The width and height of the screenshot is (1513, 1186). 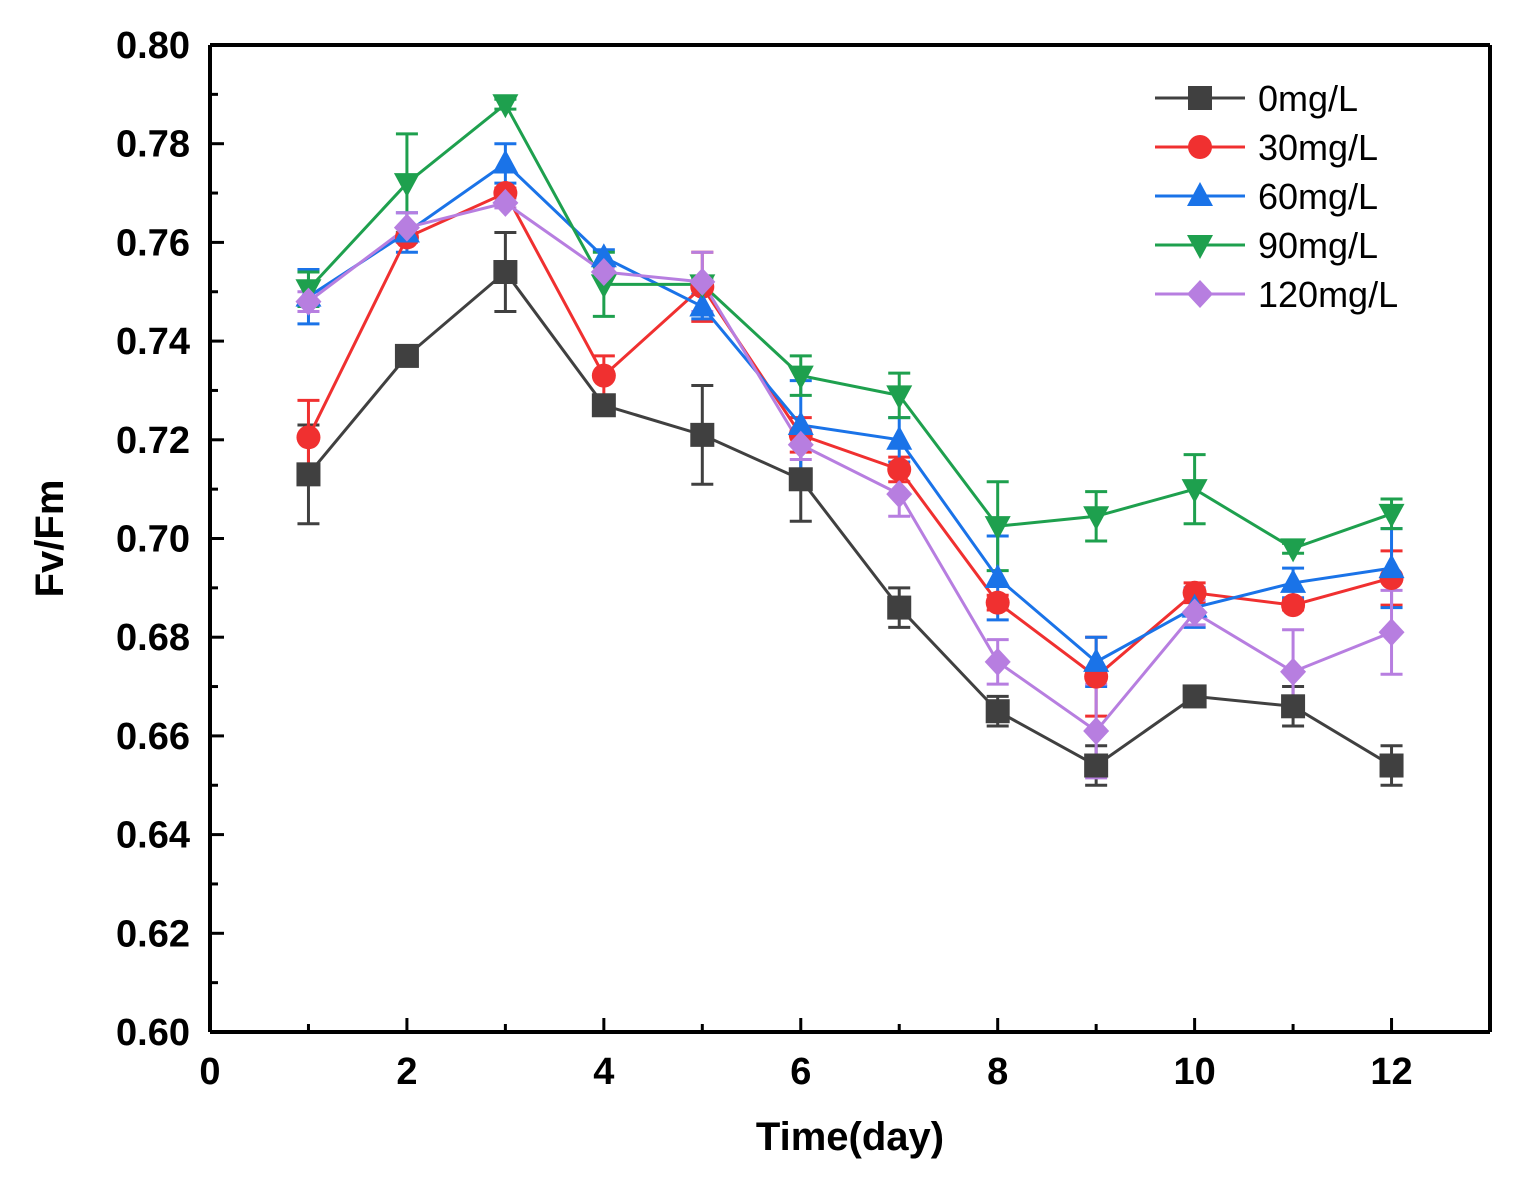 What do you see at coordinates (153, 441) in the screenshot?
I see `y-tick-label: 0.72` at bounding box center [153, 441].